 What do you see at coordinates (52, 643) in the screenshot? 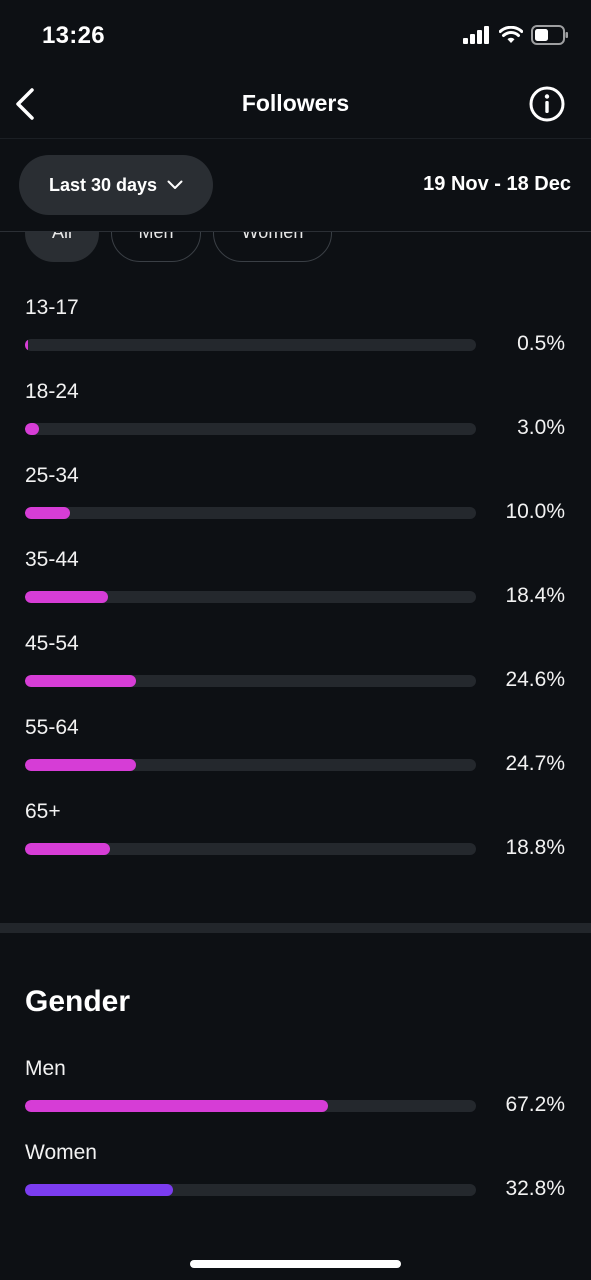
I see `age-label: 45-54` at bounding box center [52, 643].